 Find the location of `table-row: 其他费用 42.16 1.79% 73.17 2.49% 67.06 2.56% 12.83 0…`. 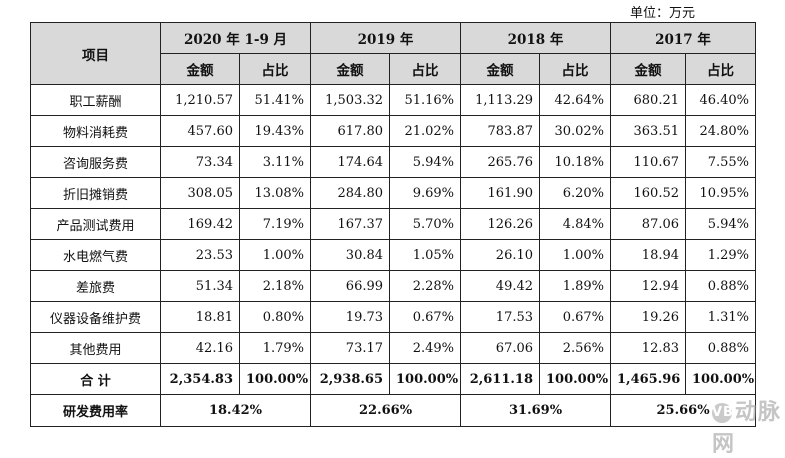

table-row: 其他费用 42.16 1.79% 73.17 2.49% 67.06 2.56% 12.83 0… is located at coordinates (393, 348).